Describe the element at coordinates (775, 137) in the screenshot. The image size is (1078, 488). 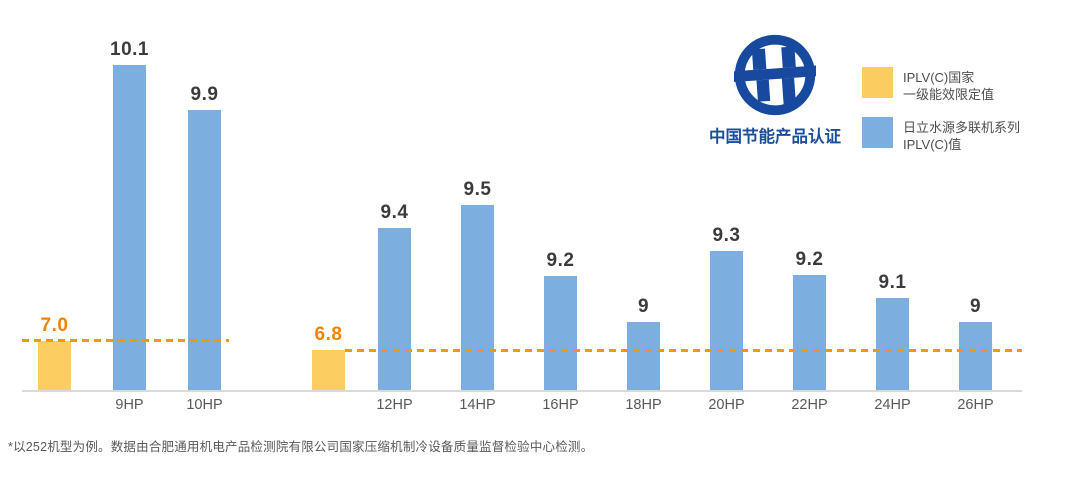
I see `logo-caption: 中国节能产品认证` at that location.